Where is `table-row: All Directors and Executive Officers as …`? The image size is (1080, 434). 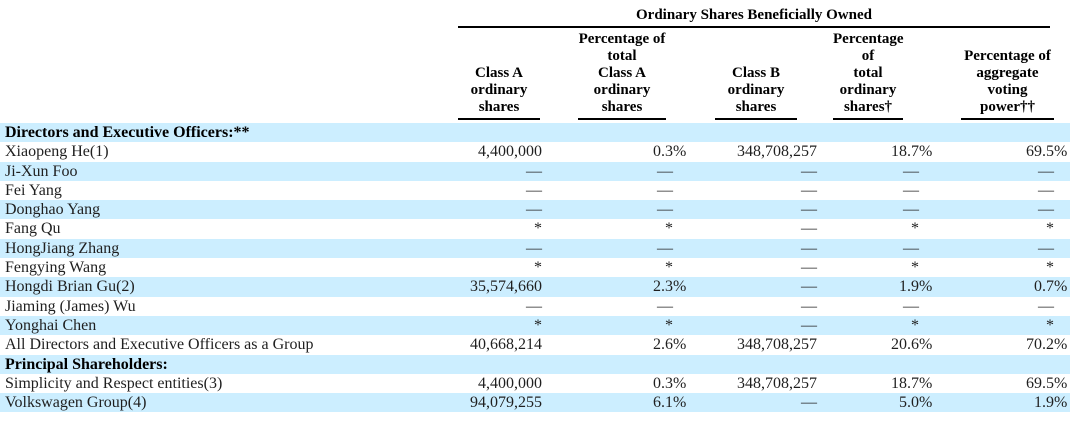
table-row: All Directors and Executive Officers as … is located at coordinates (535, 344).